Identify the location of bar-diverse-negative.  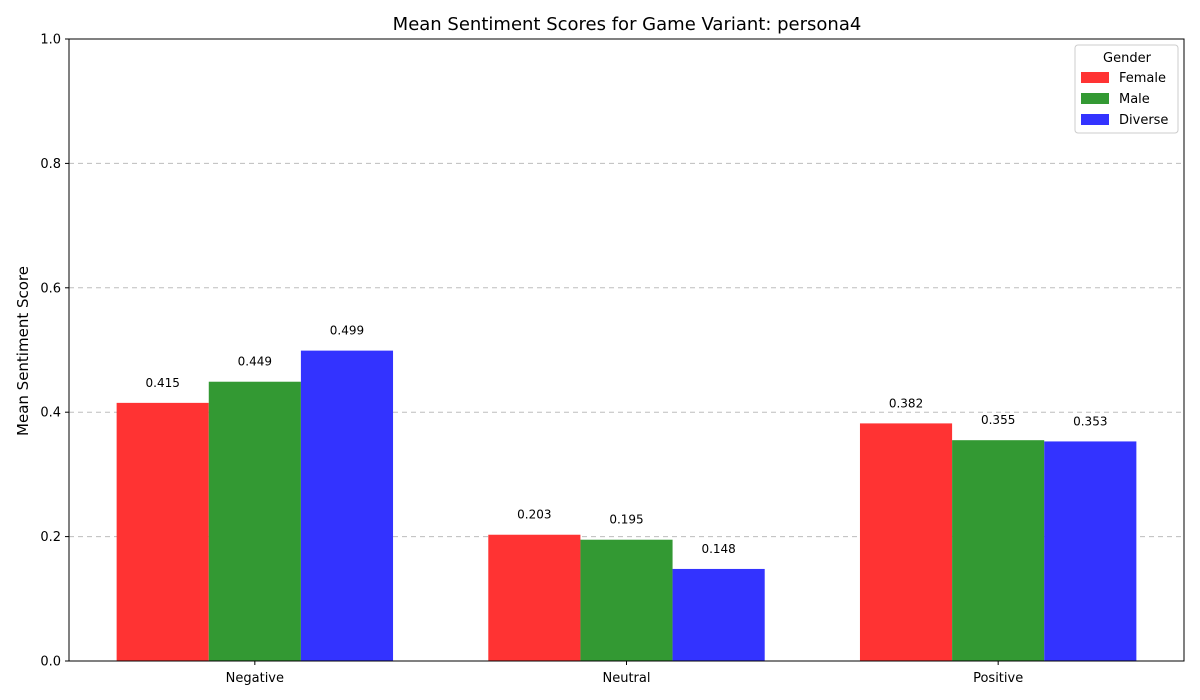
(347, 505).